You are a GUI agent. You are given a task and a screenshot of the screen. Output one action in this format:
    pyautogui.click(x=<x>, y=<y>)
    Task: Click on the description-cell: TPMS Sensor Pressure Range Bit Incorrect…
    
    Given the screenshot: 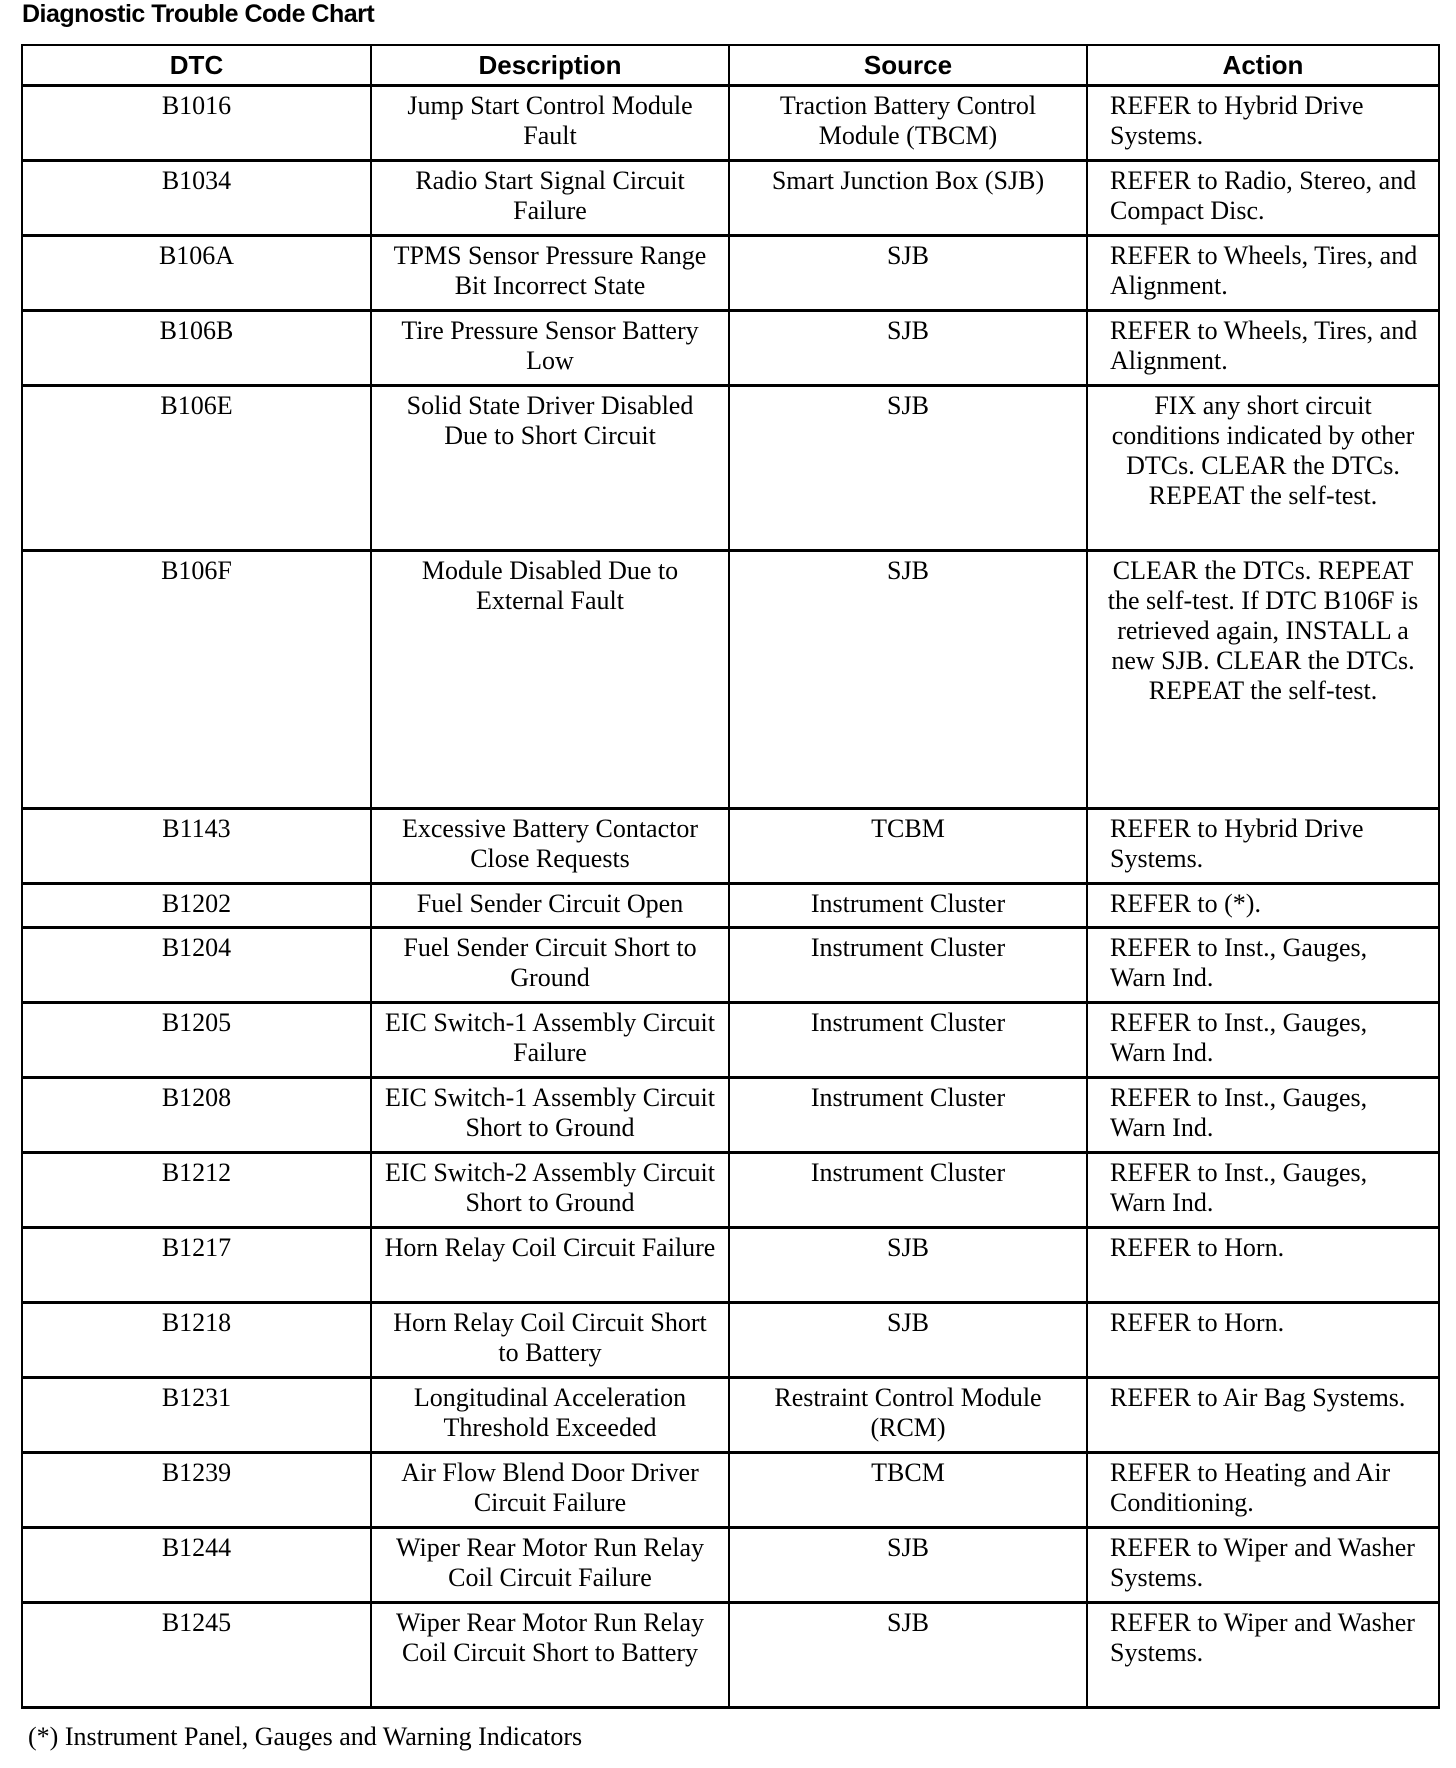 What is the action you would take?
    pyautogui.click(x=550, y=273)
    